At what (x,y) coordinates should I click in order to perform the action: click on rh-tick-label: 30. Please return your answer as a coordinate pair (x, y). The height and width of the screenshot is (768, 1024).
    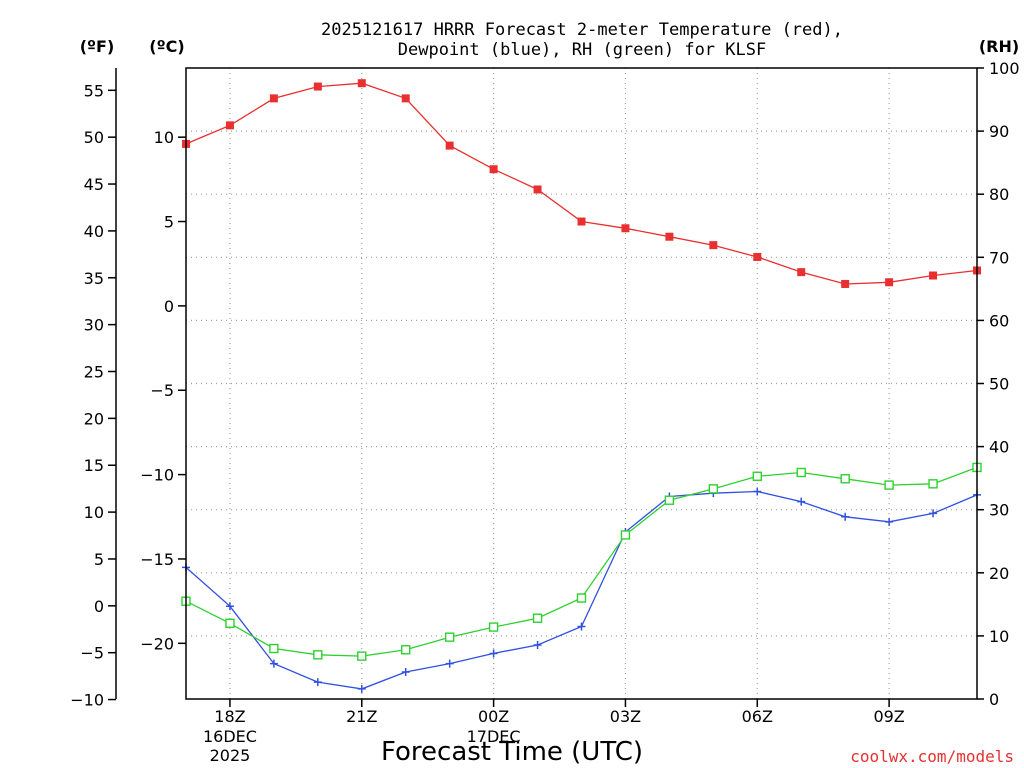
    Looking at the image, I should click on (999, 510).